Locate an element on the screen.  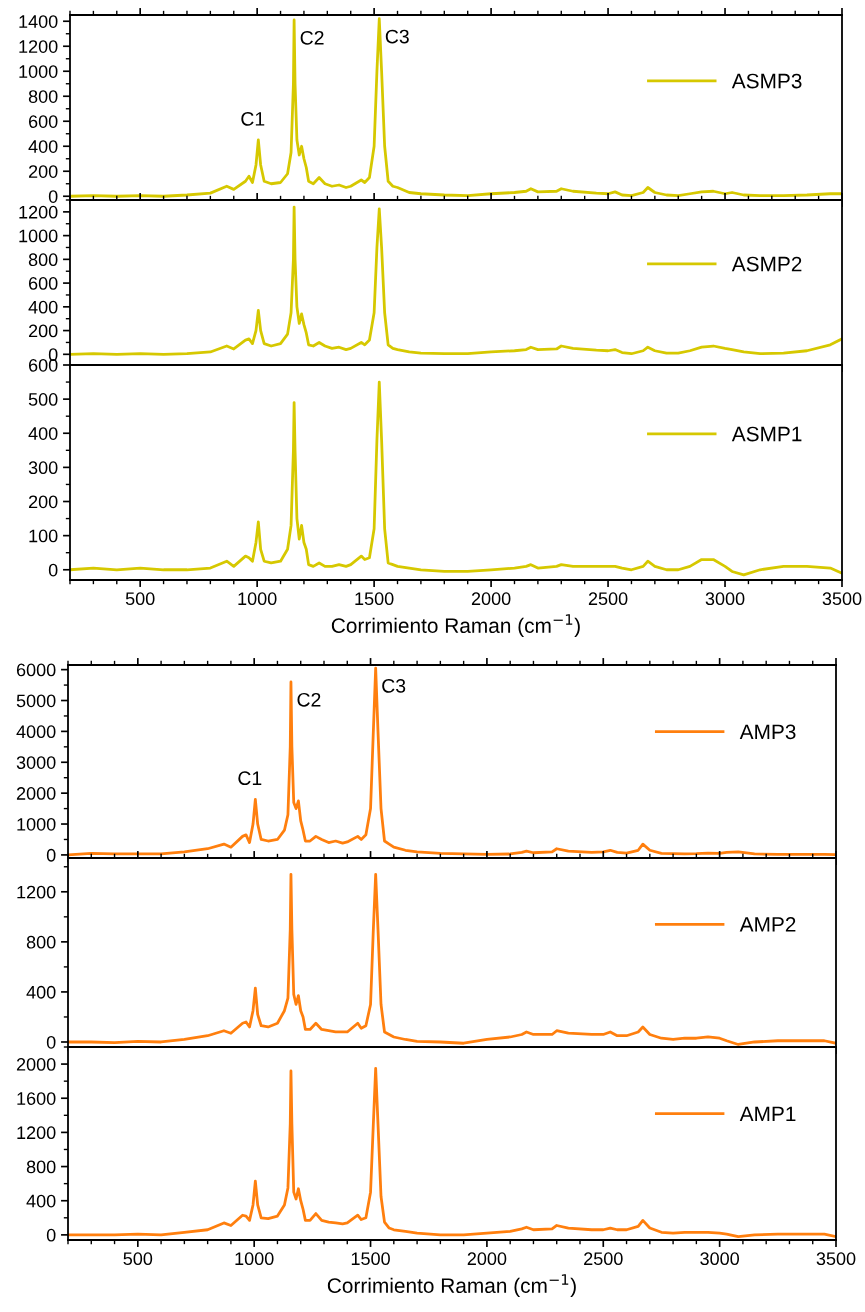
legend-label: ASMP3 is located at coordinates (766, 81).